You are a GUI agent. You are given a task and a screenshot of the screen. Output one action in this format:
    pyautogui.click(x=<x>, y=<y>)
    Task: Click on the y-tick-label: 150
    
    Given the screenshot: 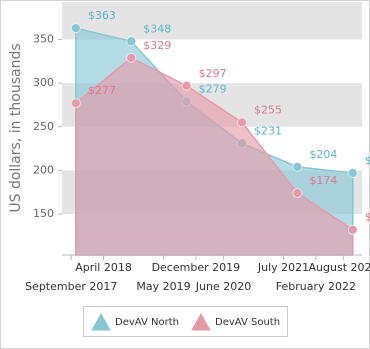 What is the action you would take?
    pyautogui.click(x=43, y=213)
    